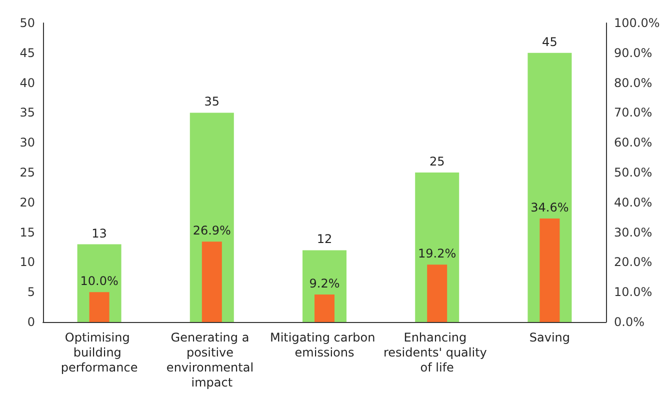 The image size is (672, 402). Describe the element at coordinates (629, 322) in the screenshot. I see `y2-tick-label: 0.0%` at that location.